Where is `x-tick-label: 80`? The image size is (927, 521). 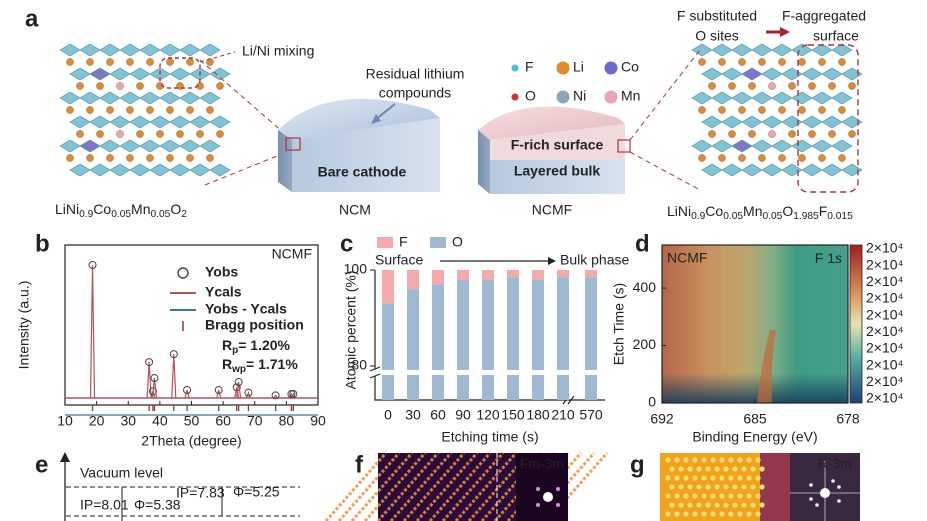
x-tick-label: 80 is located at coordinates (287, 421).